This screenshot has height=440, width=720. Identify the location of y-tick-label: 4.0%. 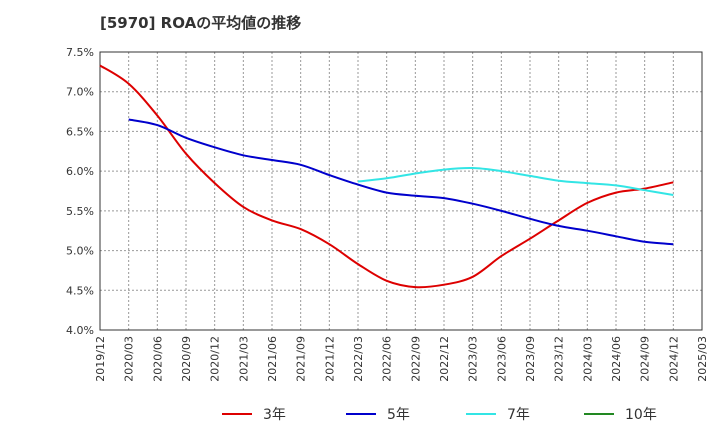
(80, 330).